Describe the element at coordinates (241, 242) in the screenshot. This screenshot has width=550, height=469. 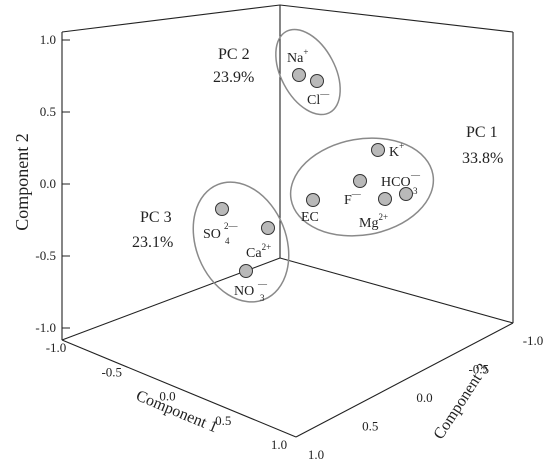
I see `pc3-ellipse` at that location.